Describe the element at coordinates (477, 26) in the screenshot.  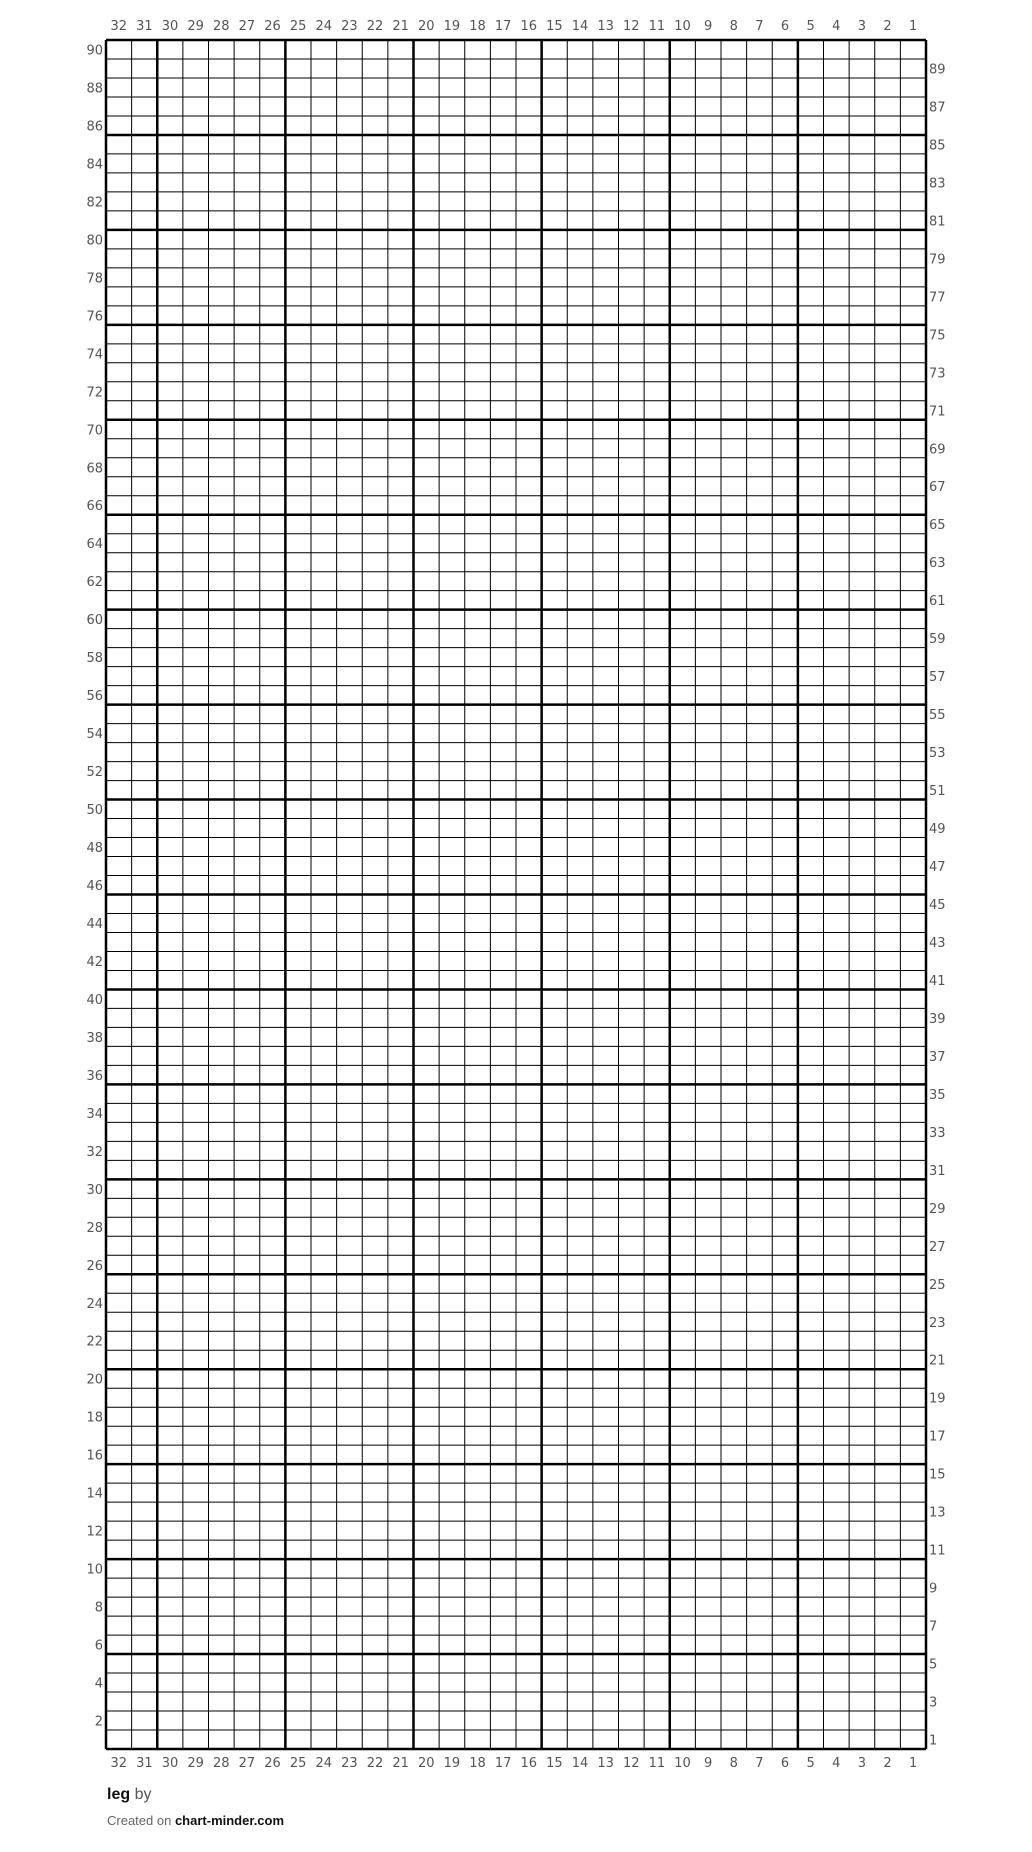
I see `column-number-label: 18` at that location.